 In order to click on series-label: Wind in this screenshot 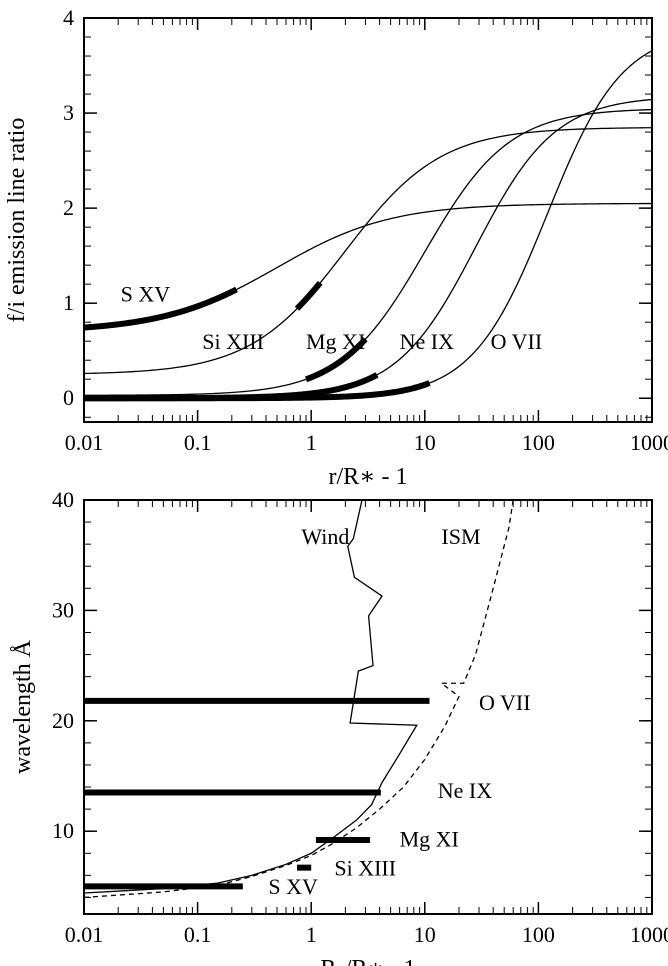, I will do `click(325, 536)`.